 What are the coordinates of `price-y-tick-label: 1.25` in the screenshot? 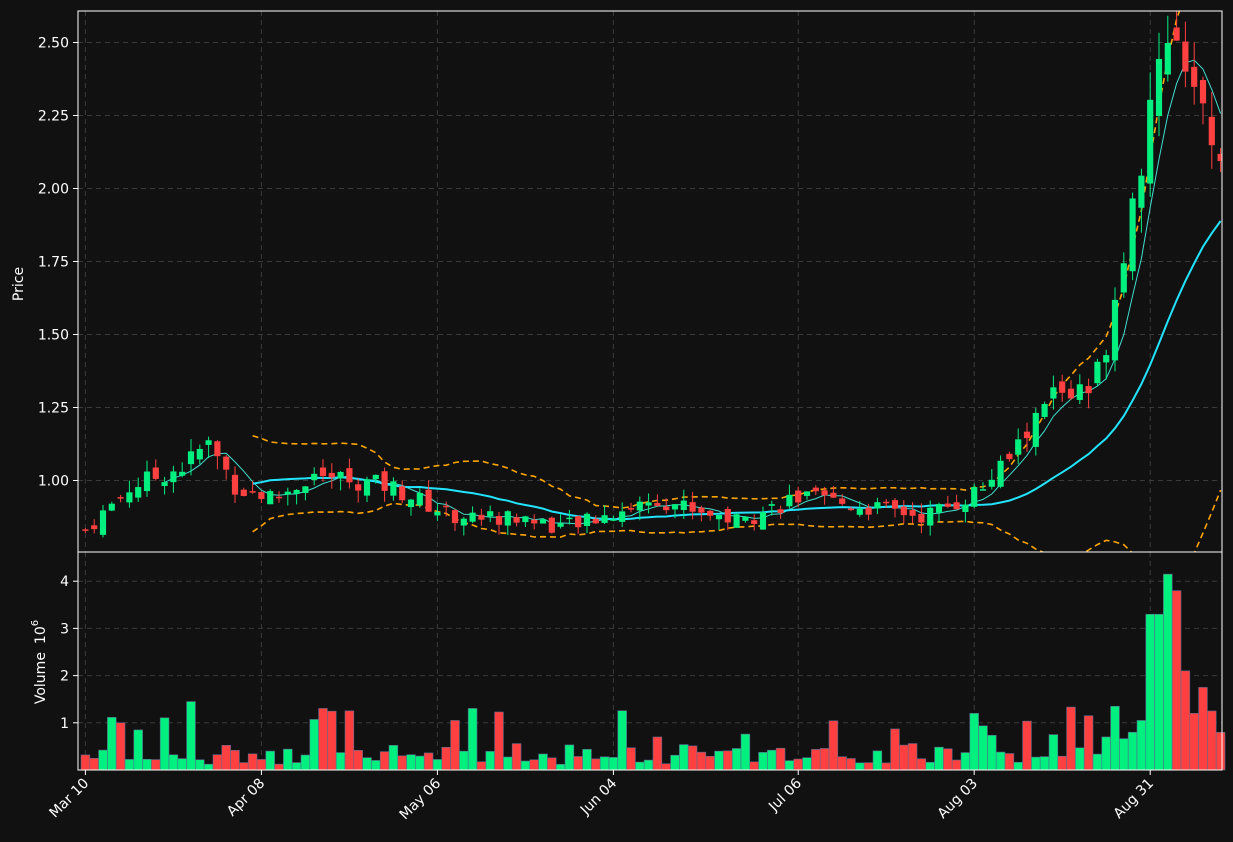 It's located at (53, 409).